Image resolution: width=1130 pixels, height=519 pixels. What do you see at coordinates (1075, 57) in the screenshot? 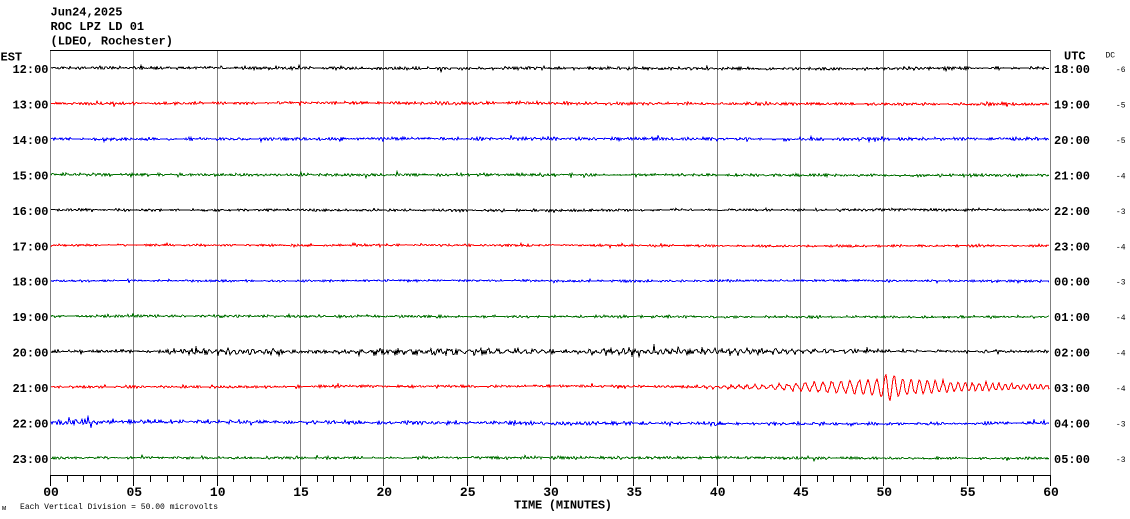
I see `svg-text: UTC` at bounding box center [1075, 57].